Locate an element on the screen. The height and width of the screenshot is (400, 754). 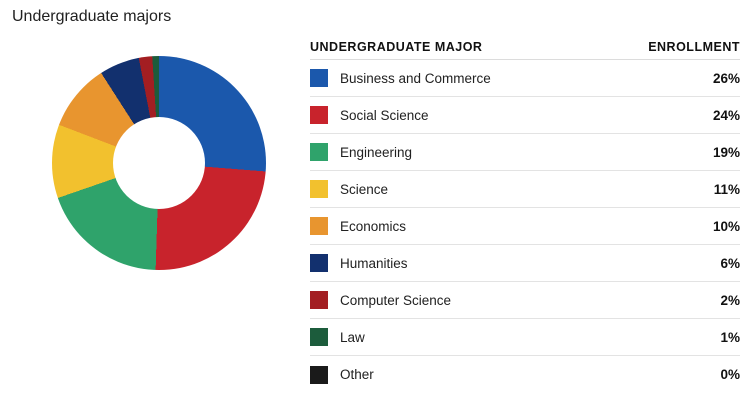
major-label: Economics is located at coordinates (373, 226).